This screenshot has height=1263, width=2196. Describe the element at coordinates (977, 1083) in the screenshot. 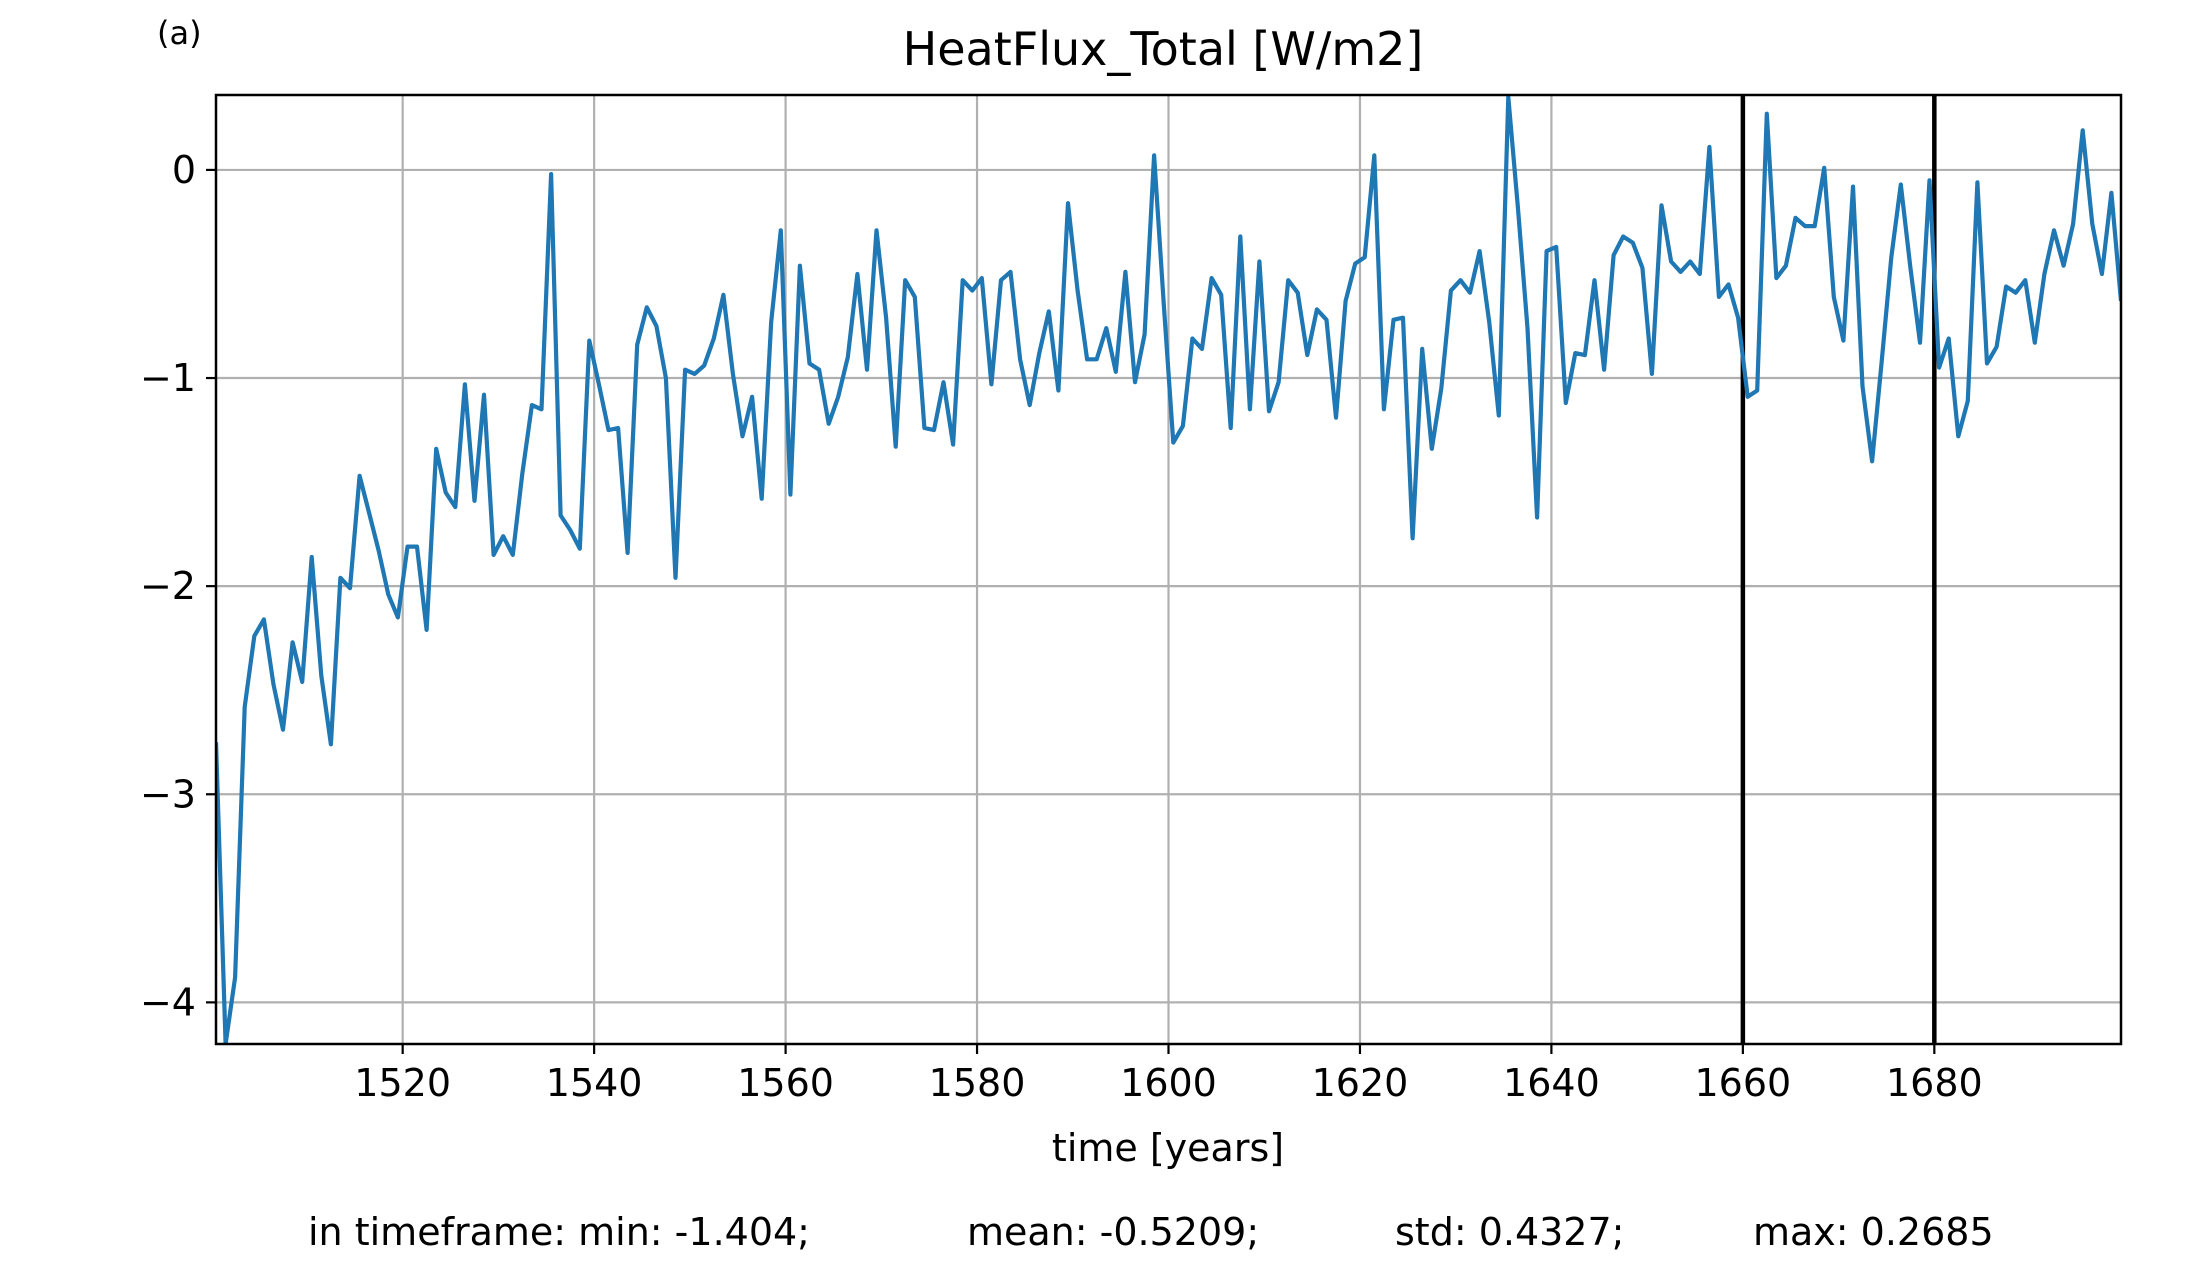

I see `x-tick-label: 1580` at that location.